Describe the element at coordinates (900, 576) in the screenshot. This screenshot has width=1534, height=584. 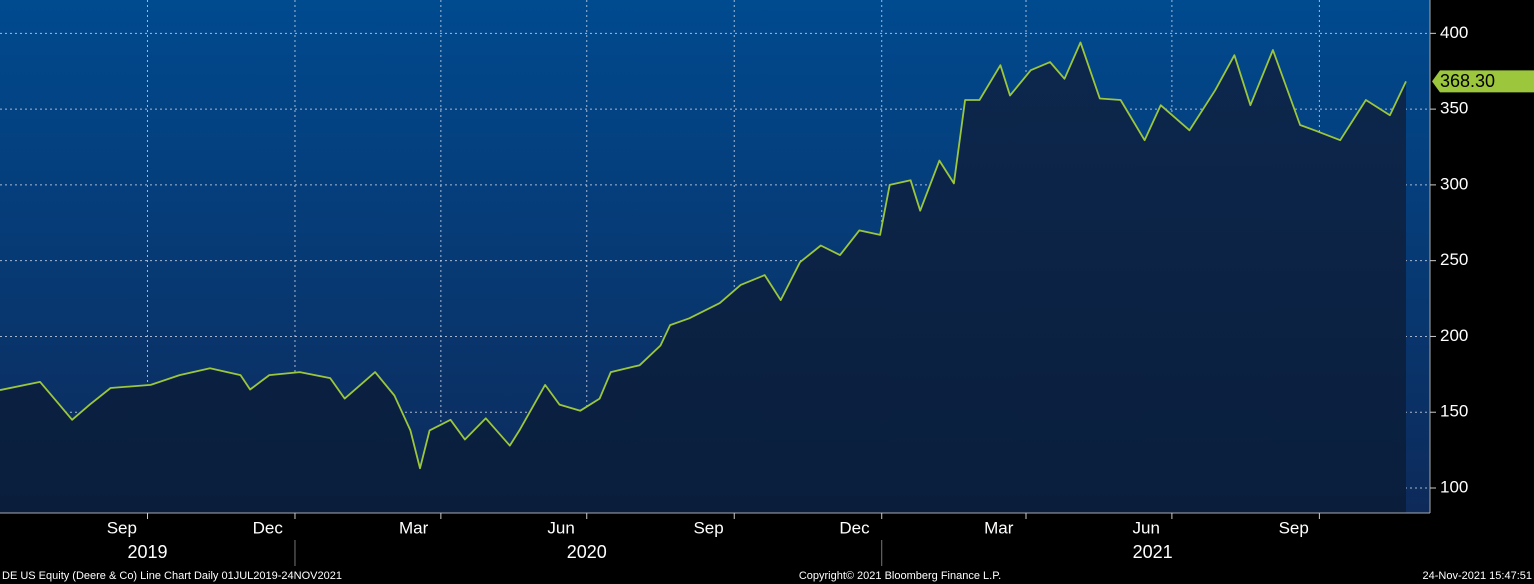
I see `footer-center: Copyright© 2021 Bloomberg Finance L.P.` at that location.